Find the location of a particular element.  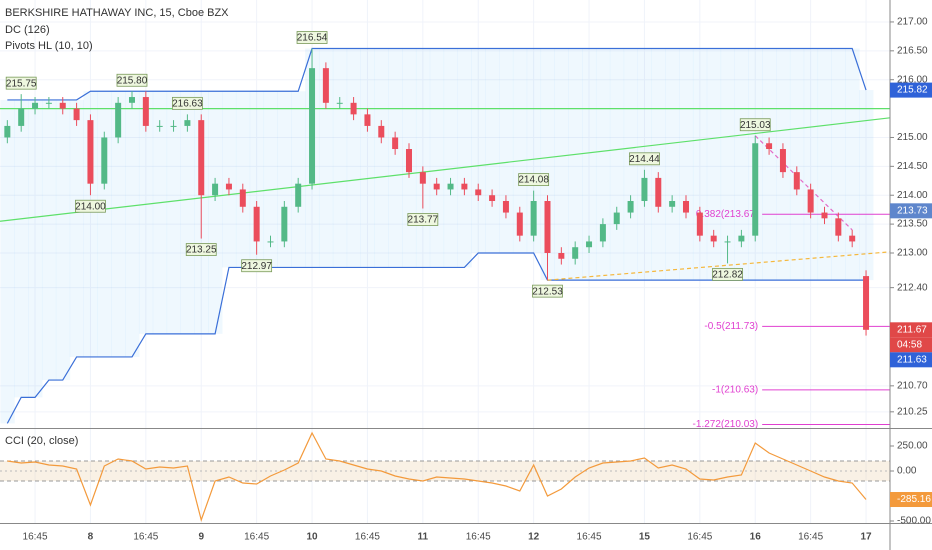

y-tick-label: 215.00 is located at coordinates (912, 137).